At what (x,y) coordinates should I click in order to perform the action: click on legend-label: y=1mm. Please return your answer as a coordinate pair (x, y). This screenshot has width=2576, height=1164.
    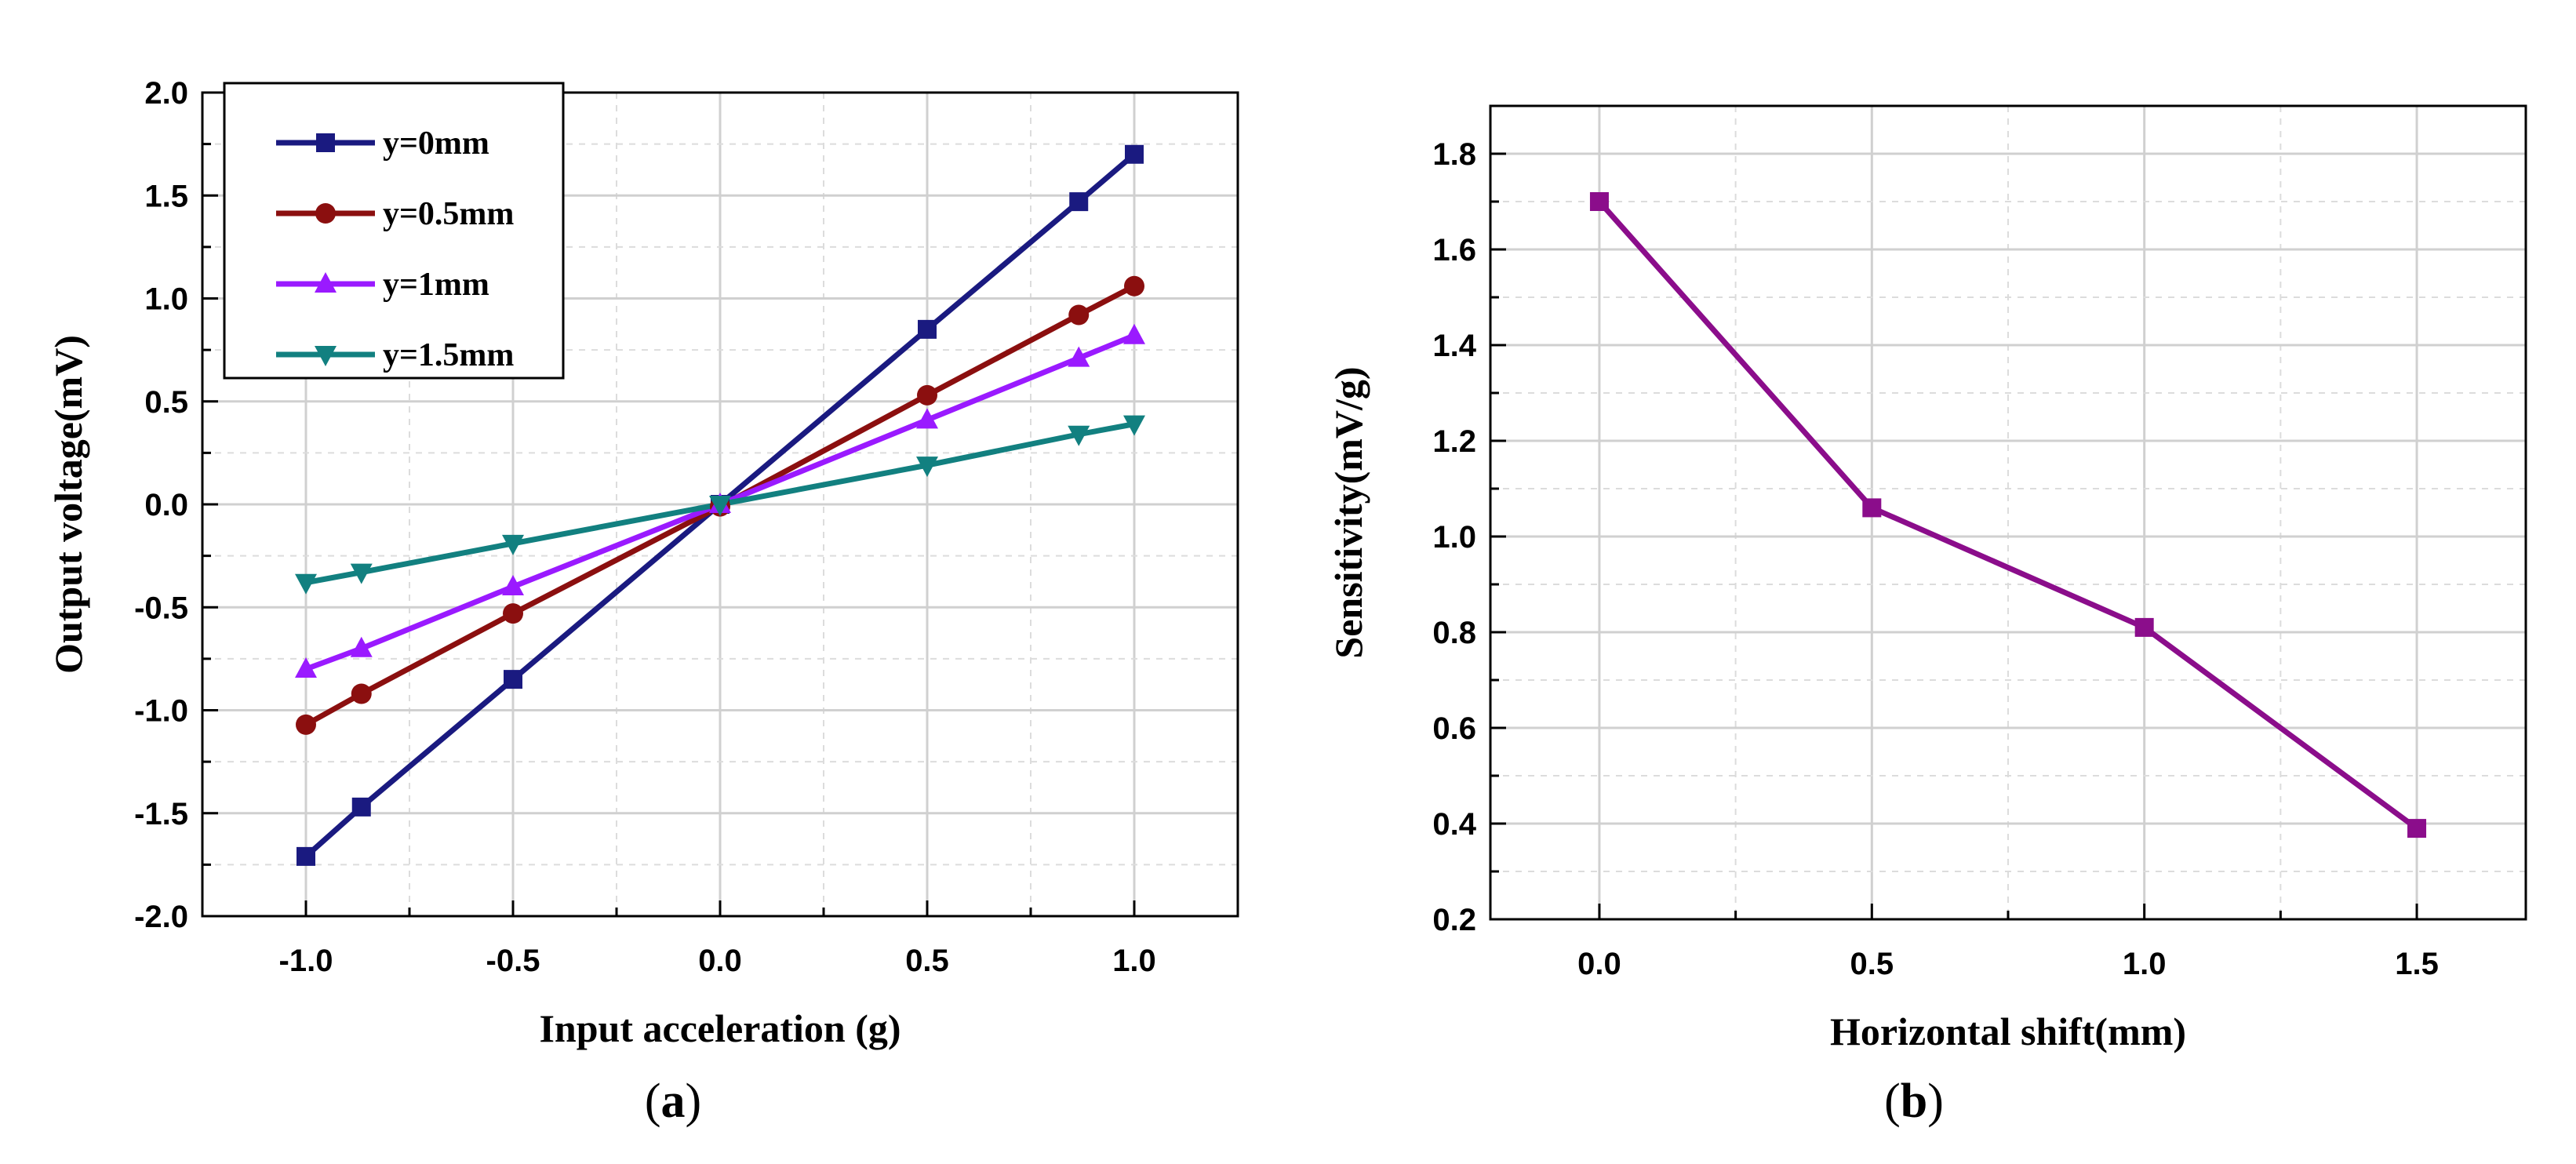
    Looking at the image, I should click on (436, 285).